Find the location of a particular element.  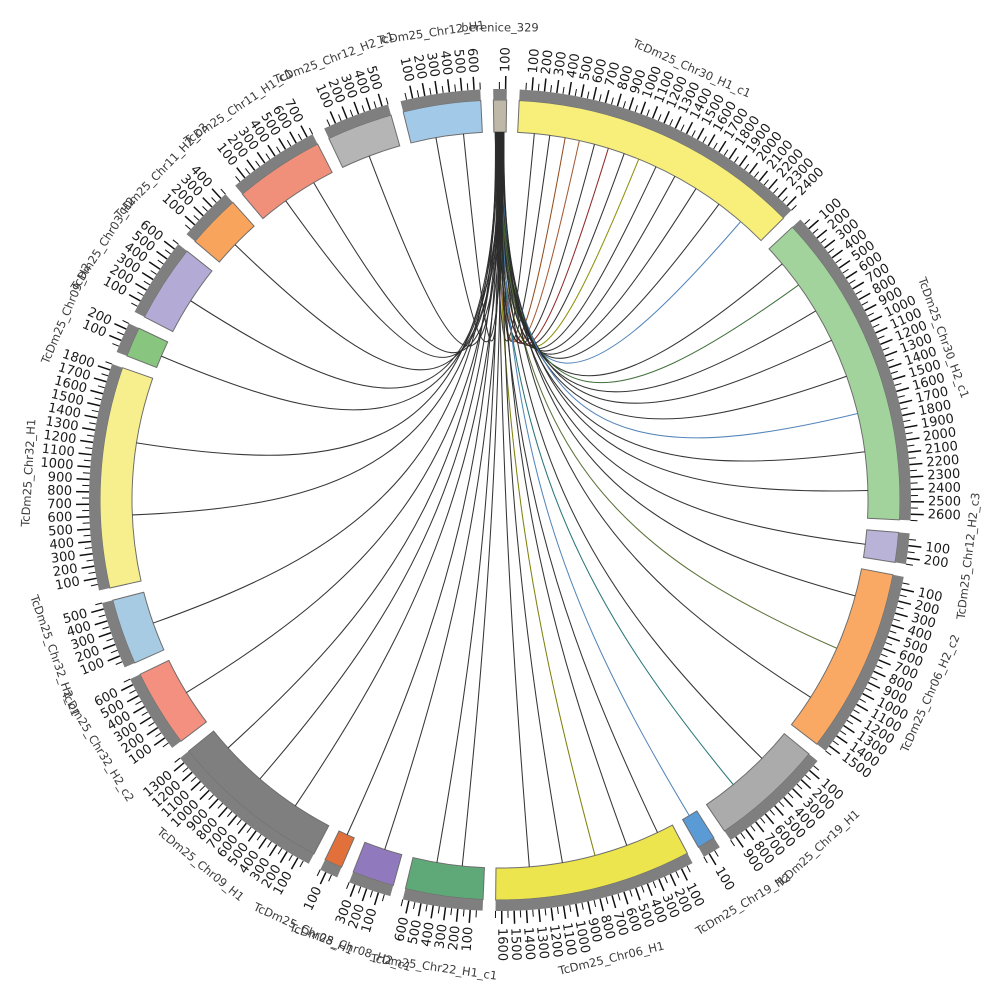

segment-band-TcDm25_Chr32_H2_c1 is located at coordinates (138, 627).